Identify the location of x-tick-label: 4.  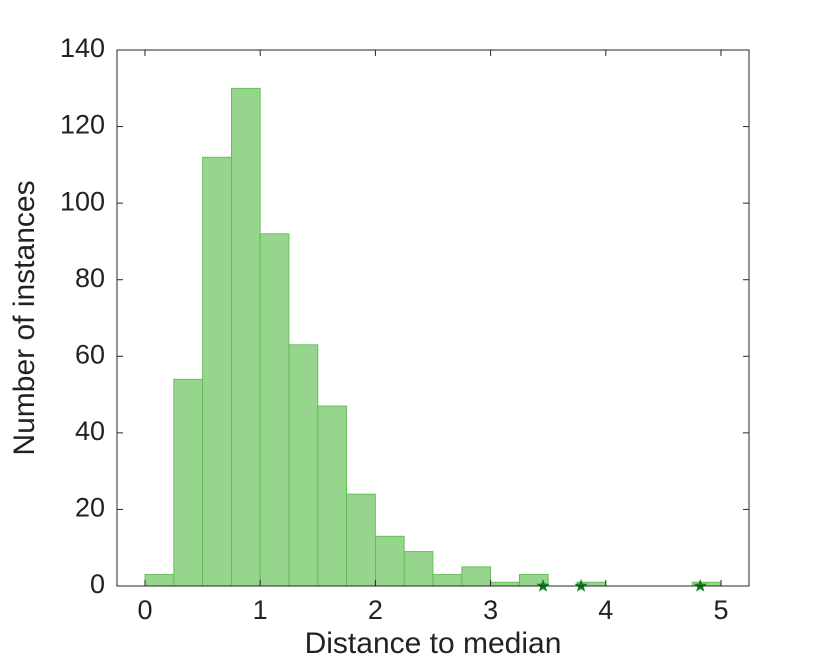
(605, 610).